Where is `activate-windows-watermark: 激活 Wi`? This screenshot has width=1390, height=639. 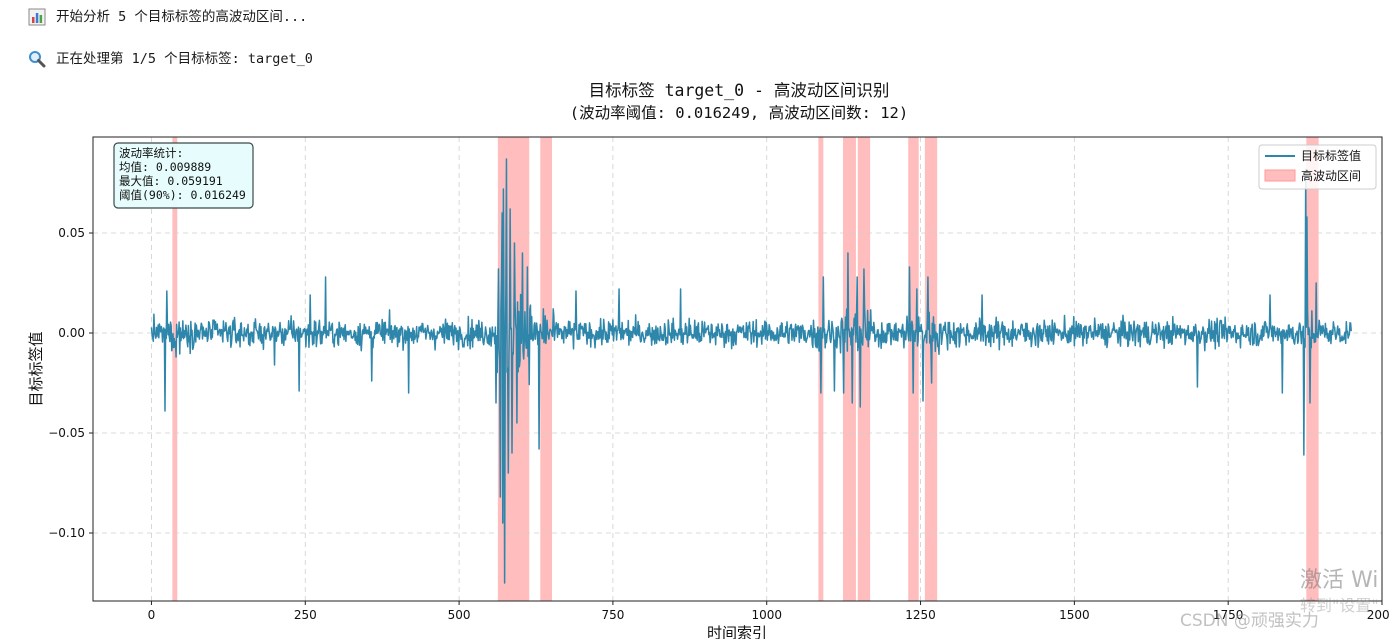
activate-windows-watermark: 激活 Wi is located at coordinates (1339, 580).